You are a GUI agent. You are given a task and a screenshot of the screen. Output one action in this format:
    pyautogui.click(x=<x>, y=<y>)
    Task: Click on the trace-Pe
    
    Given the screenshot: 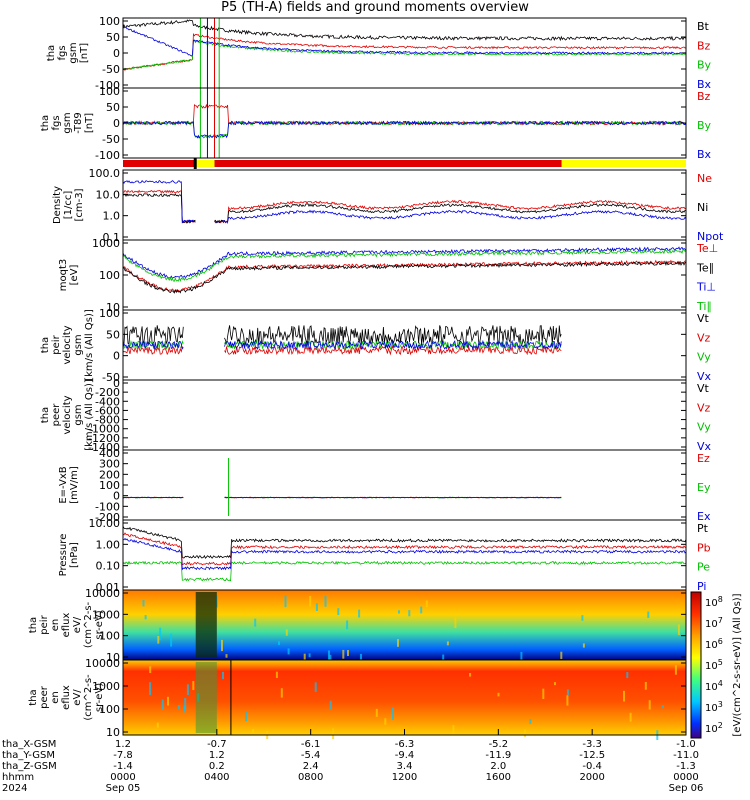 What is the action you would take?
    pyautogui.click(x=404, y=571)
    